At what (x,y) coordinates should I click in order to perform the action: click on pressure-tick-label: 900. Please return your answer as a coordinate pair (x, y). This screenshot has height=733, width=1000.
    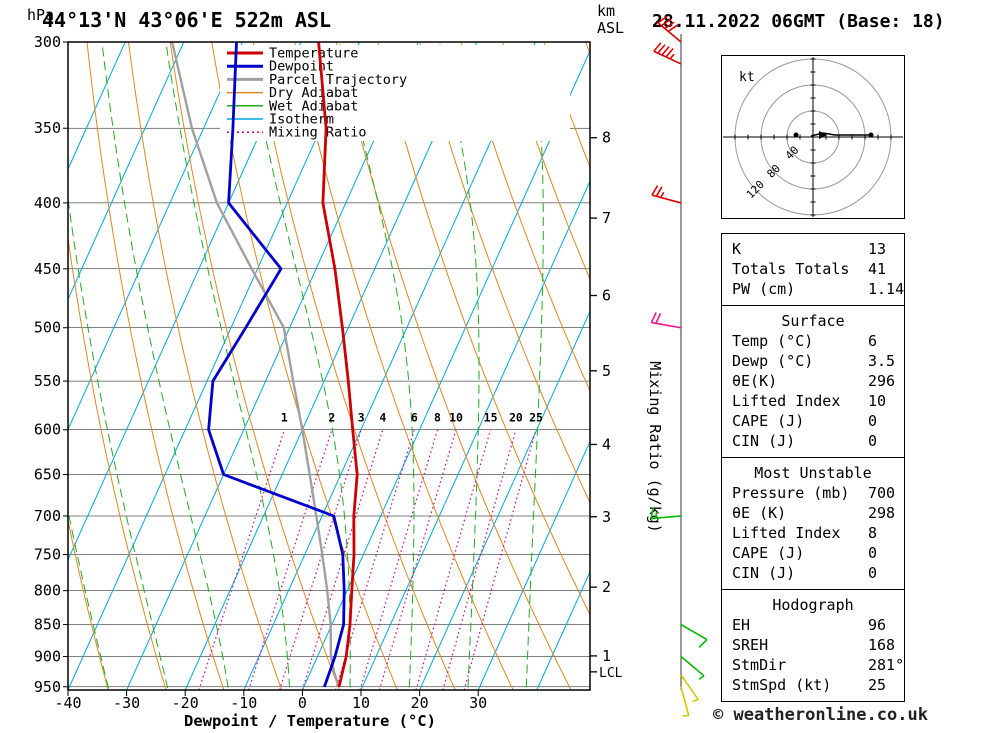
    Looking at the image, I should click on (47, 657).